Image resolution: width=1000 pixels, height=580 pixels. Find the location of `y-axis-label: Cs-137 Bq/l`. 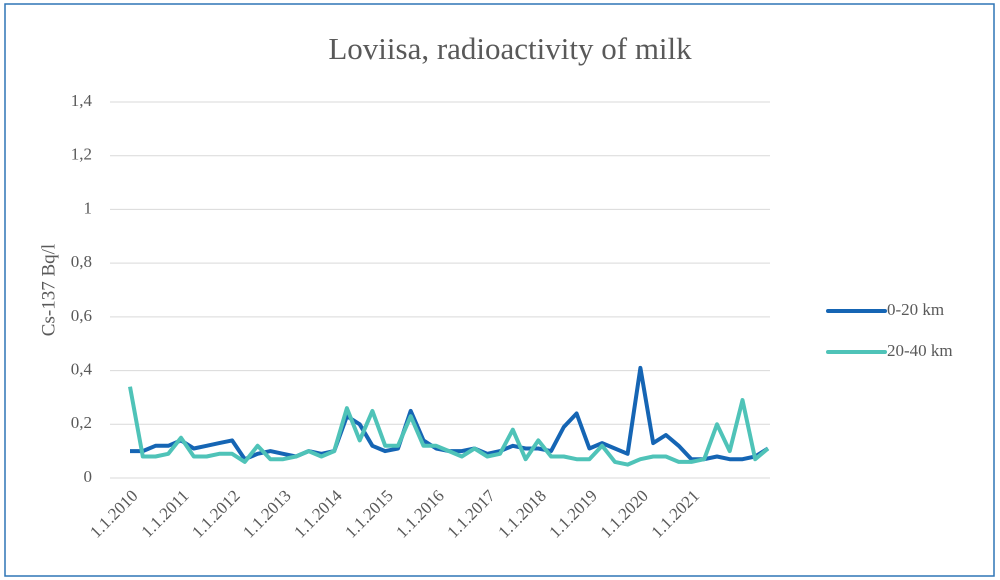

y-axis-label: Cs-137 Bq/l is located at coordinates (48, 290).